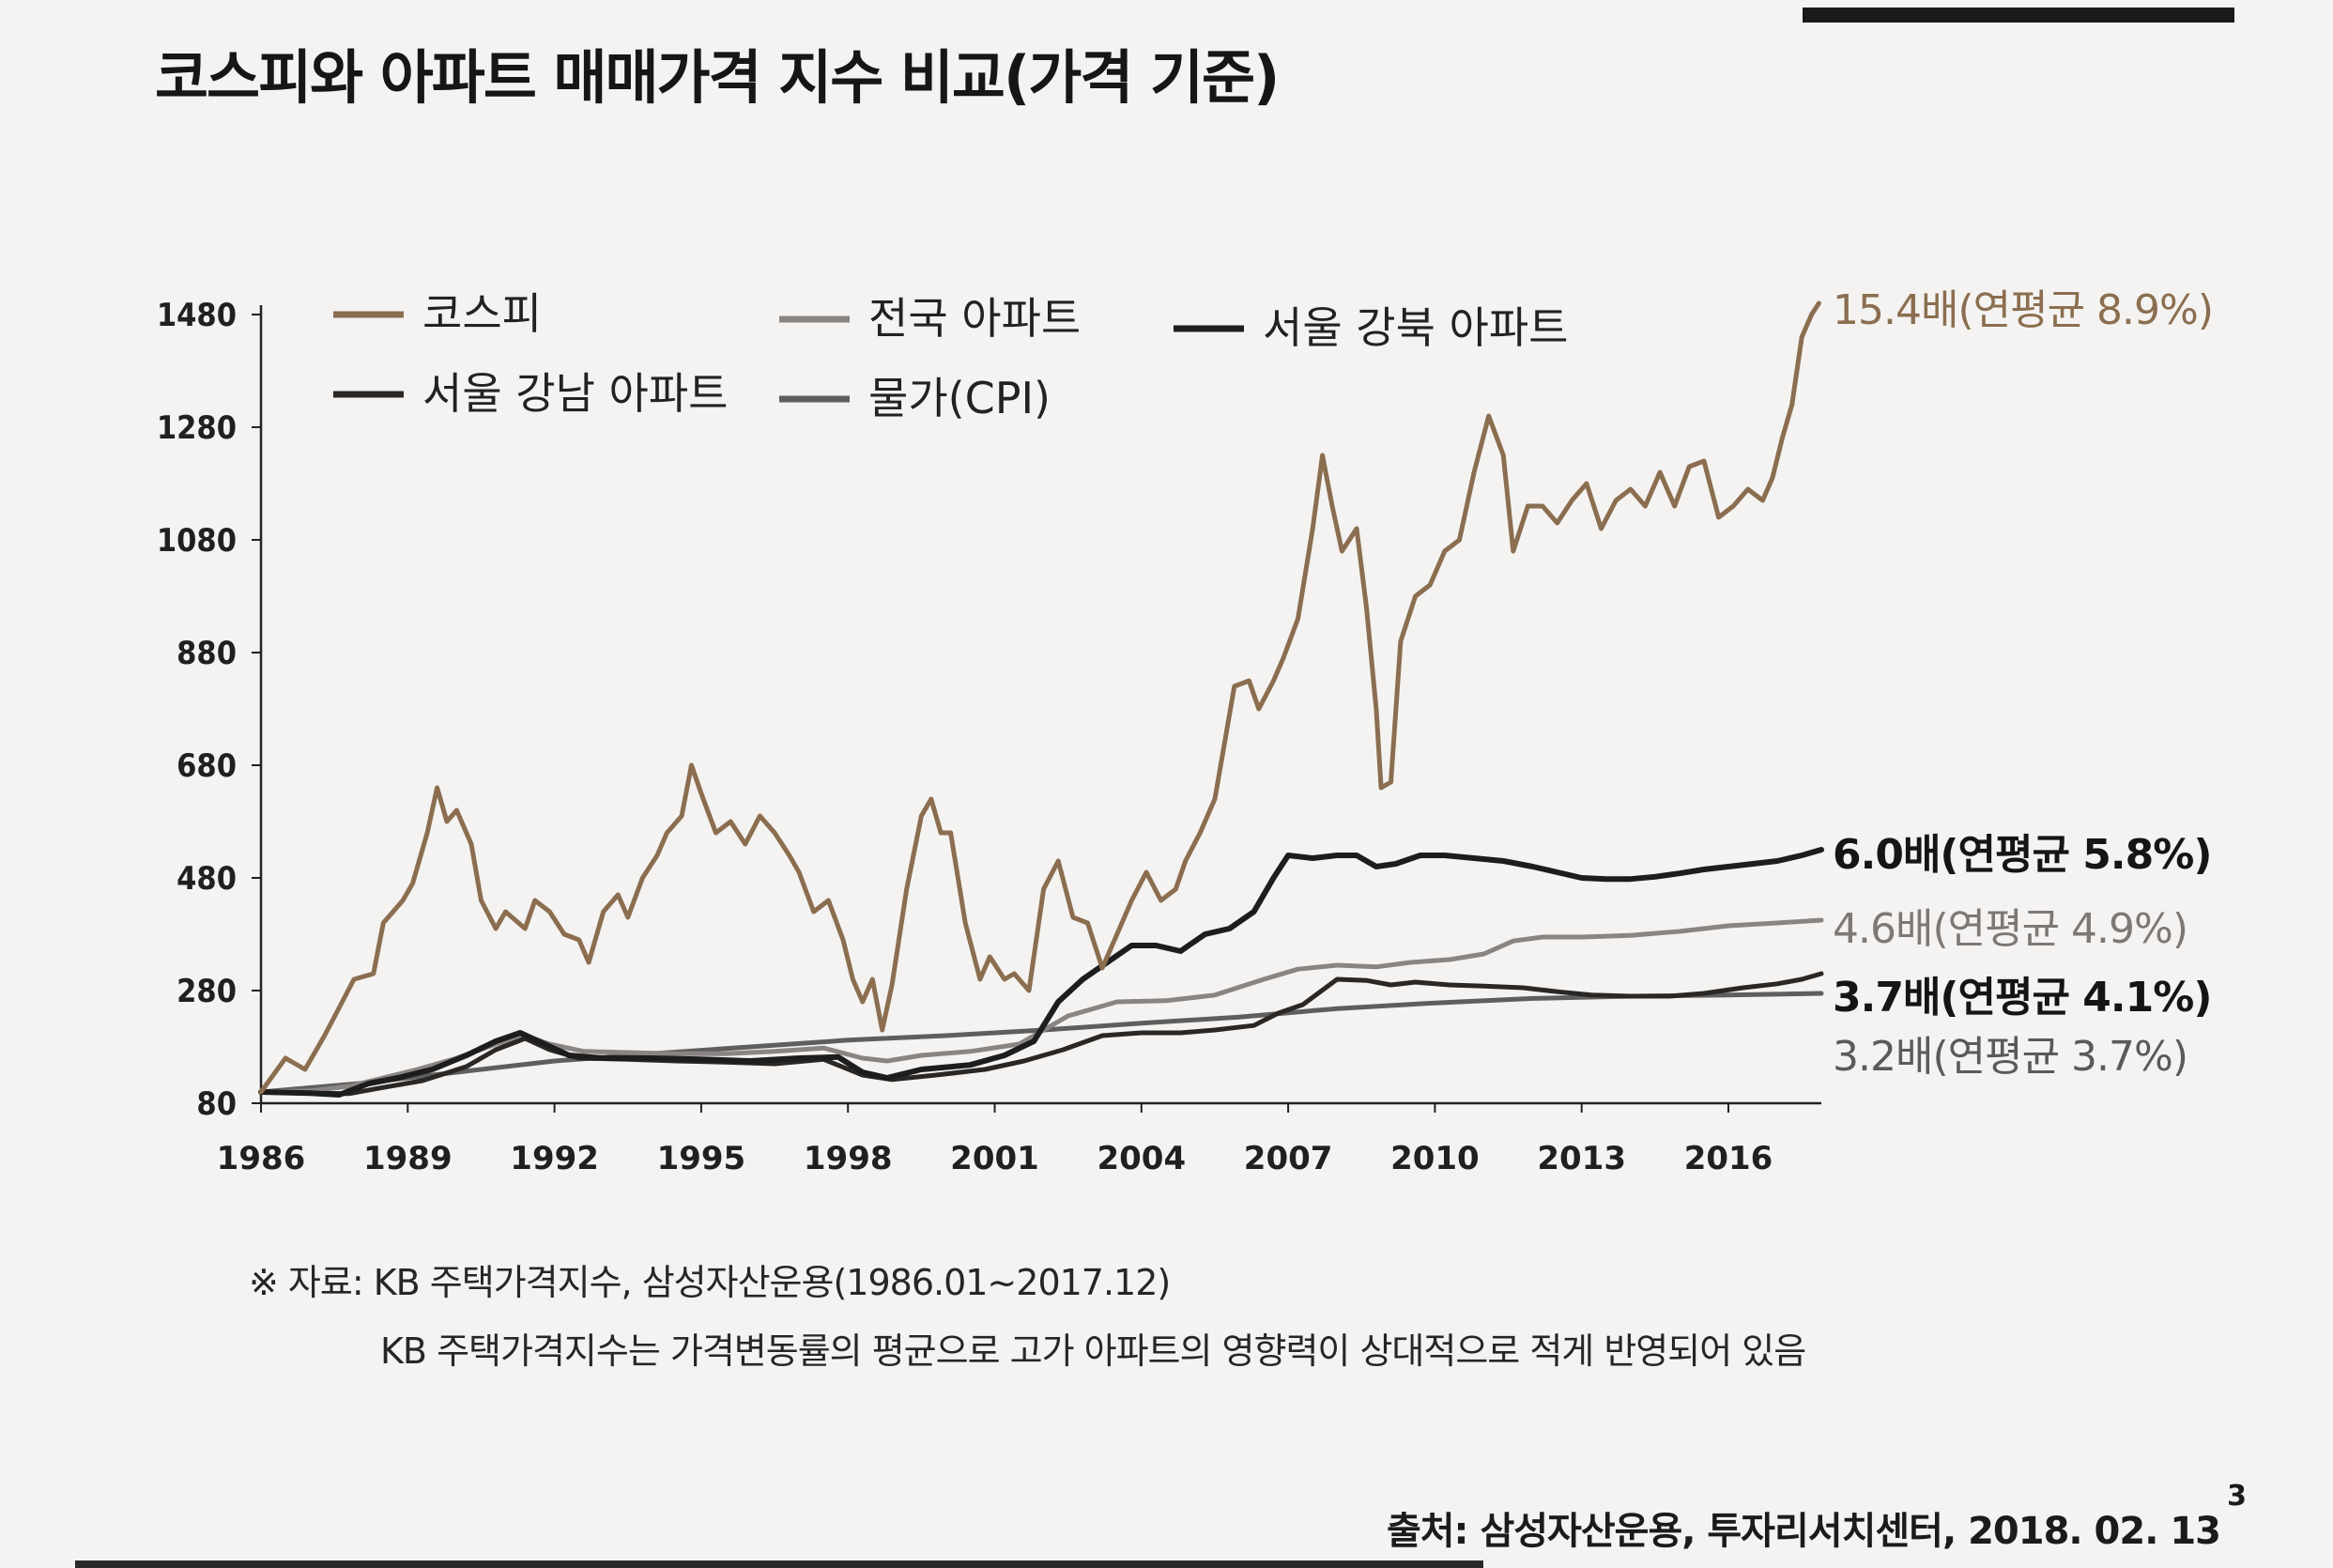  What do you see at coordinates (217, 1104) in the screenshot?
I see `y-tick-label: 80` at bounding box center [217, 1104].